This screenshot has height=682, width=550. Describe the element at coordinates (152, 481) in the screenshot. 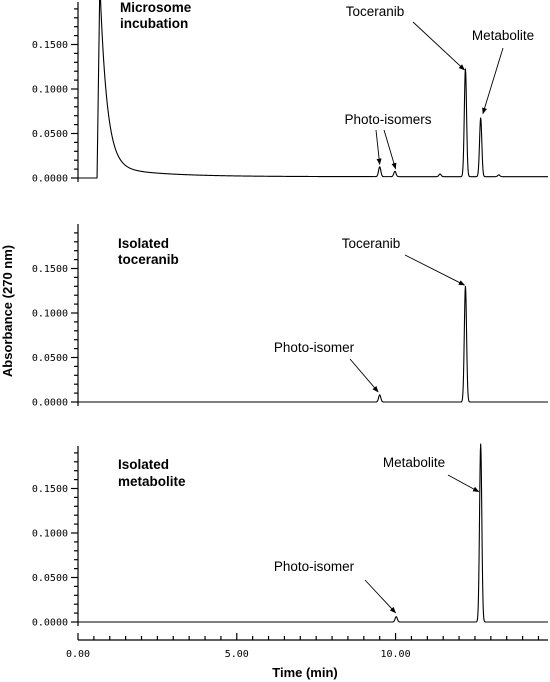

I see `panel-label-line: metabolite` at that location.